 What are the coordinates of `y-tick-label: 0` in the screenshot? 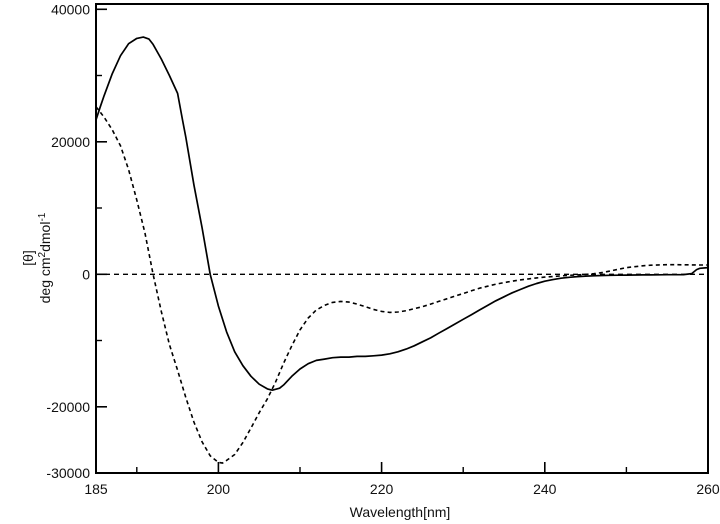 It's located at (86, 274).